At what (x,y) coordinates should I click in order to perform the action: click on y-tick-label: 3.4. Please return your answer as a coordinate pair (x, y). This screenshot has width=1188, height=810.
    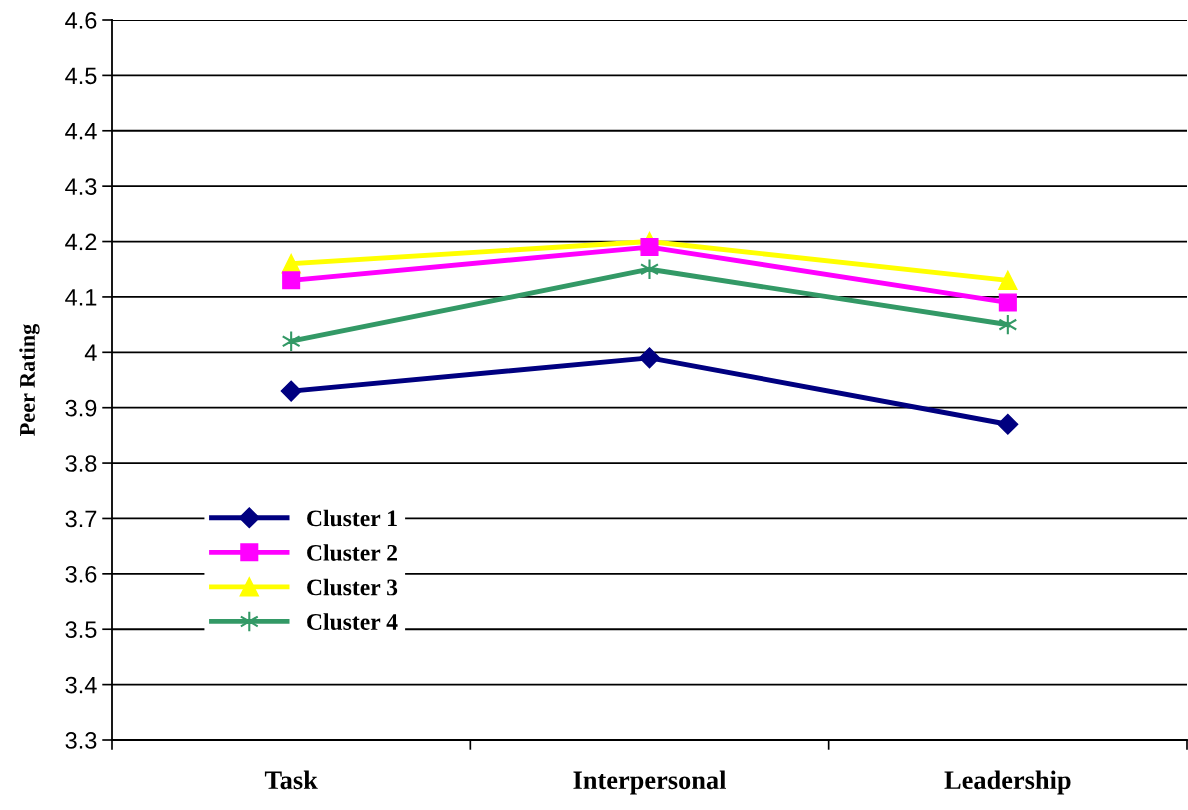
    Looking at the image, I should click on (81, 685).